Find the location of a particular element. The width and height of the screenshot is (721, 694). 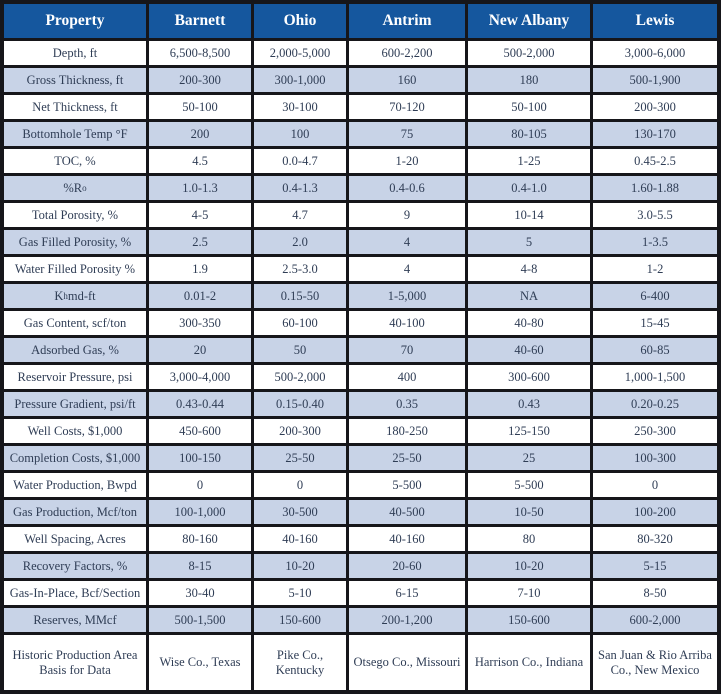

cell-lewis-r15: 250-300 is located at coordinates (655, 431).